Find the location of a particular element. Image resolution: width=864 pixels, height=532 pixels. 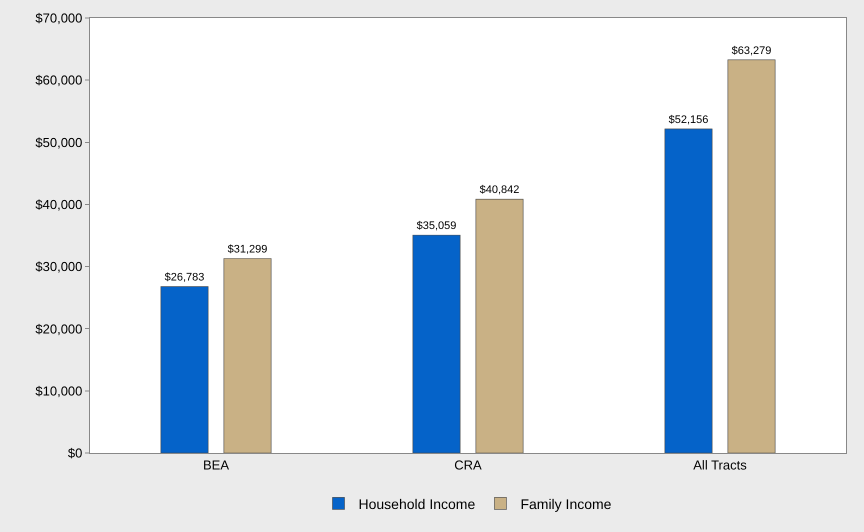

legend-label: Household Income is located at coordinates (417, 504).